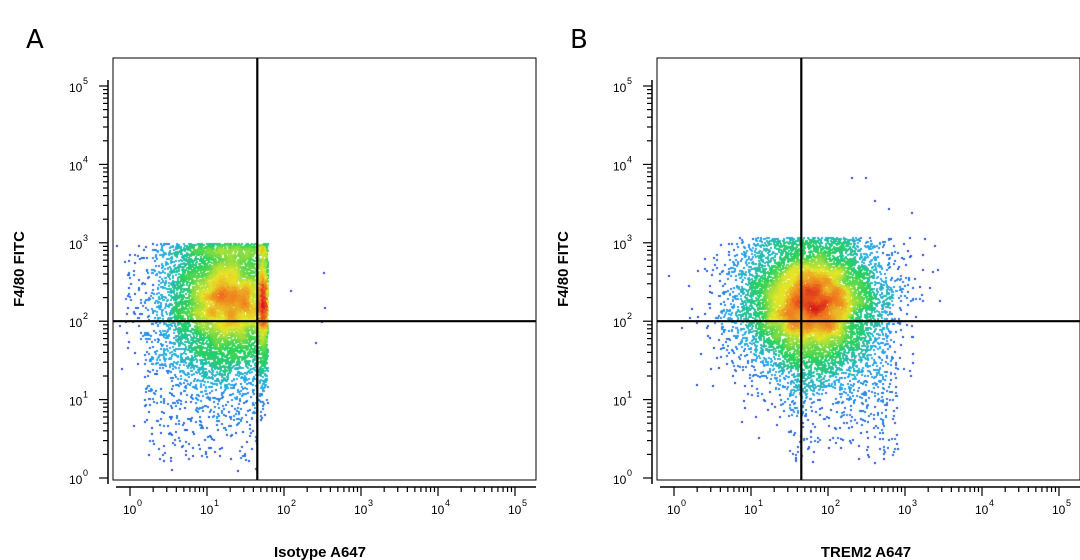 Image resolution: width=1080 pixels, height=560 pixels. Describe the element at coordinates (19, 269) in the screenshot. I see `y-axis-label-a: F4/80 FITC` at that location.